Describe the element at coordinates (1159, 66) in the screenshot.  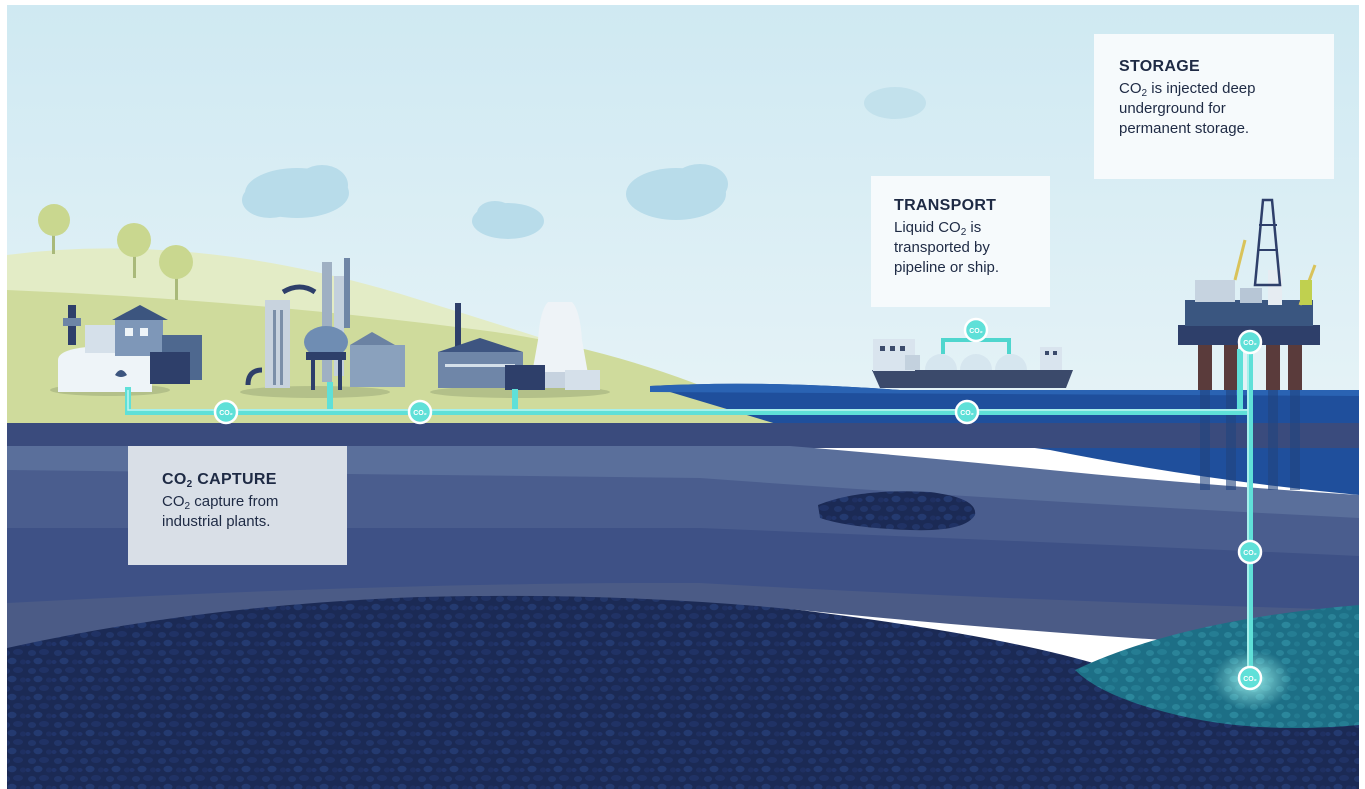
I see `storage-title: STORAGE` at that location.